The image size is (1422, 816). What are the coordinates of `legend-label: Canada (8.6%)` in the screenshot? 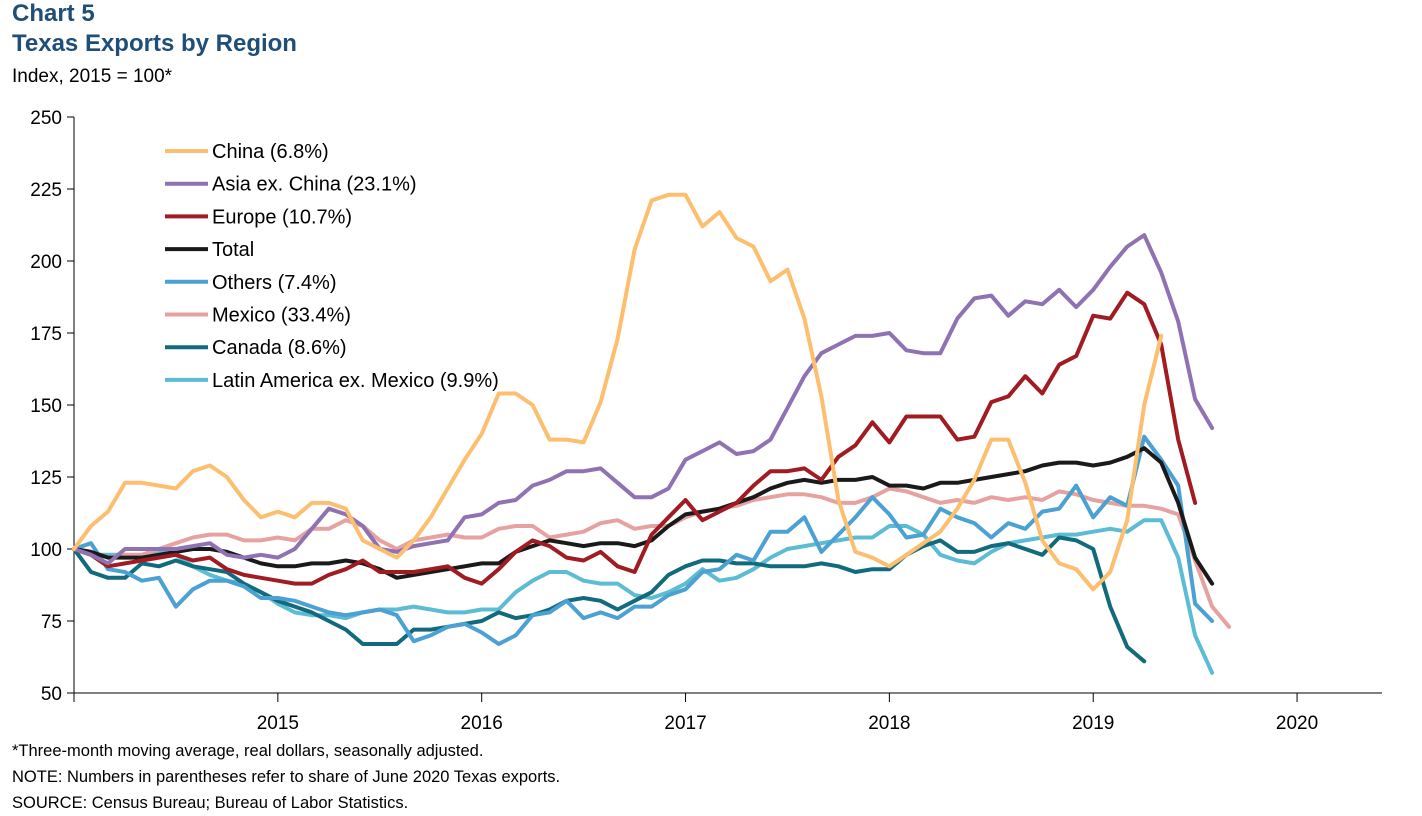 It's located at (279, 348).